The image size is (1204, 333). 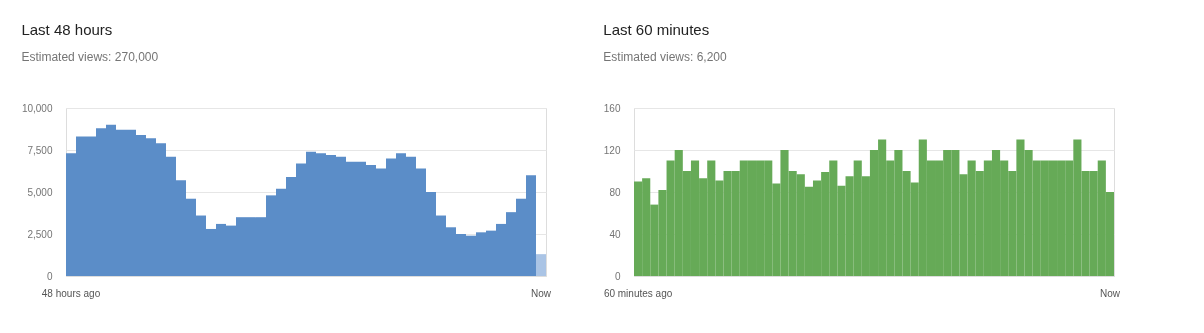 I want to click on y-tick-label: 40, so click(x=615, y=234).